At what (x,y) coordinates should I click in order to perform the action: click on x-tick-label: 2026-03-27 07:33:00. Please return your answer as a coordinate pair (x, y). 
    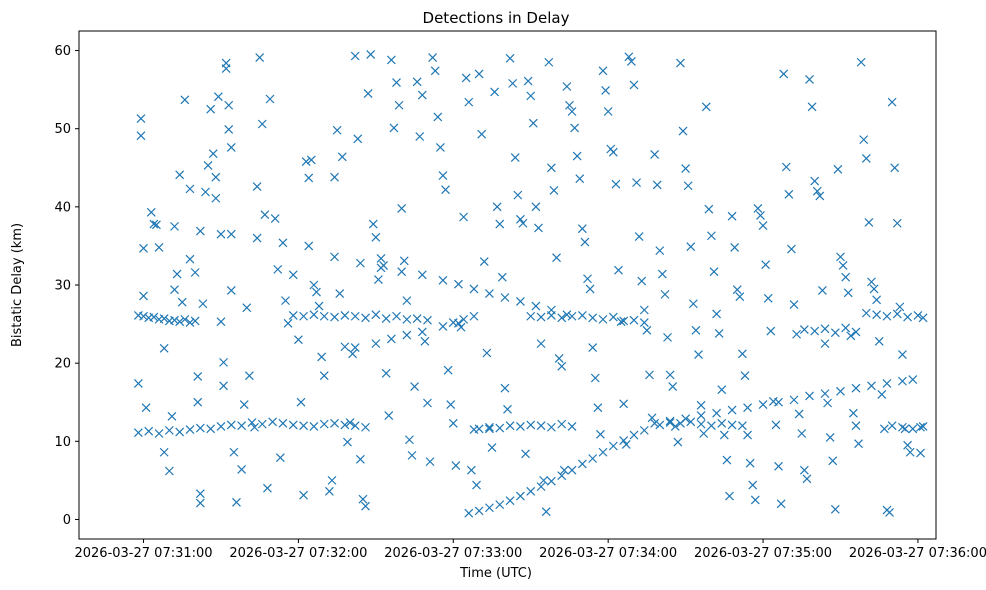
    Looking at the image, I should click on (453, 553).